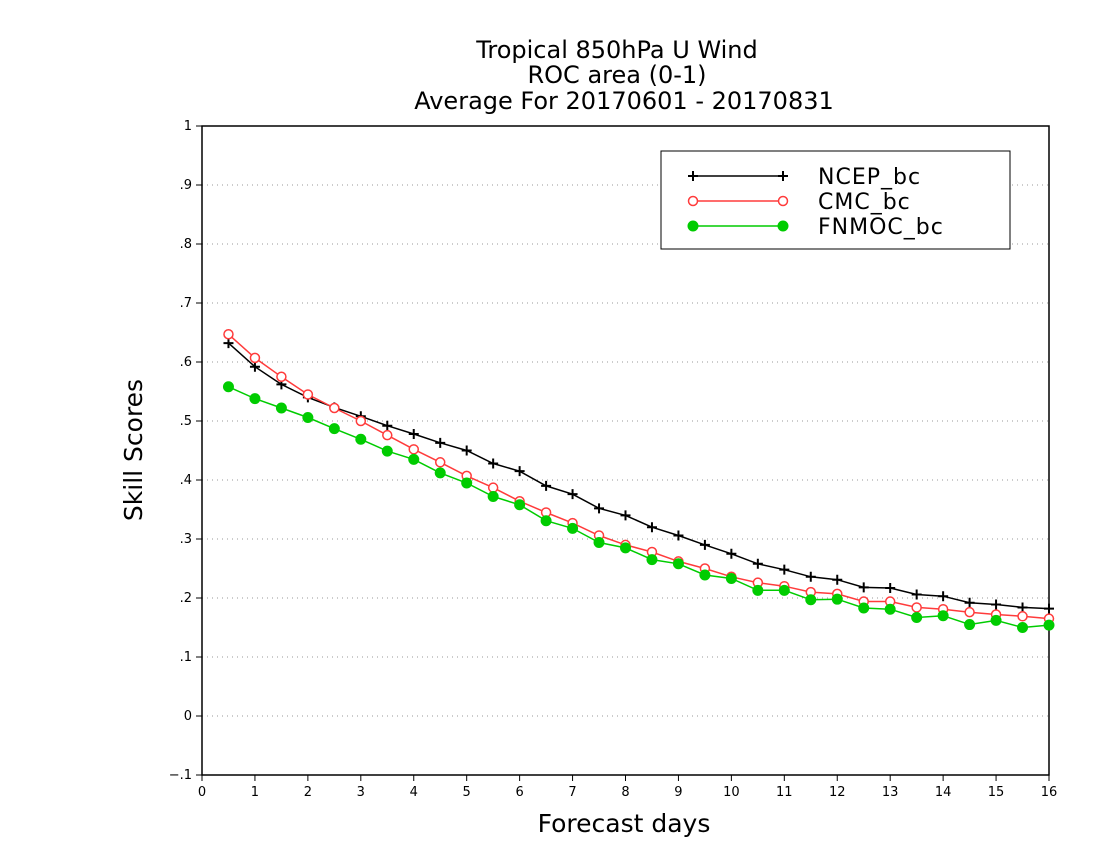 Image resolution: width=1100 pixels, height=850 pixels. What do you see at coordinates (890, 792) in the screenshot?
I see `x-tick-label: 13` at bounding box center [890, 792].